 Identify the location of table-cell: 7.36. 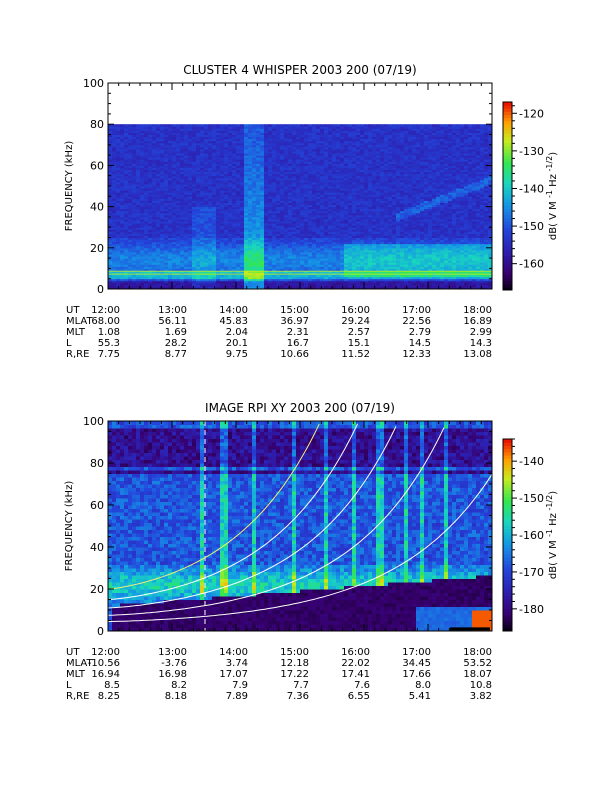
(298, 696).